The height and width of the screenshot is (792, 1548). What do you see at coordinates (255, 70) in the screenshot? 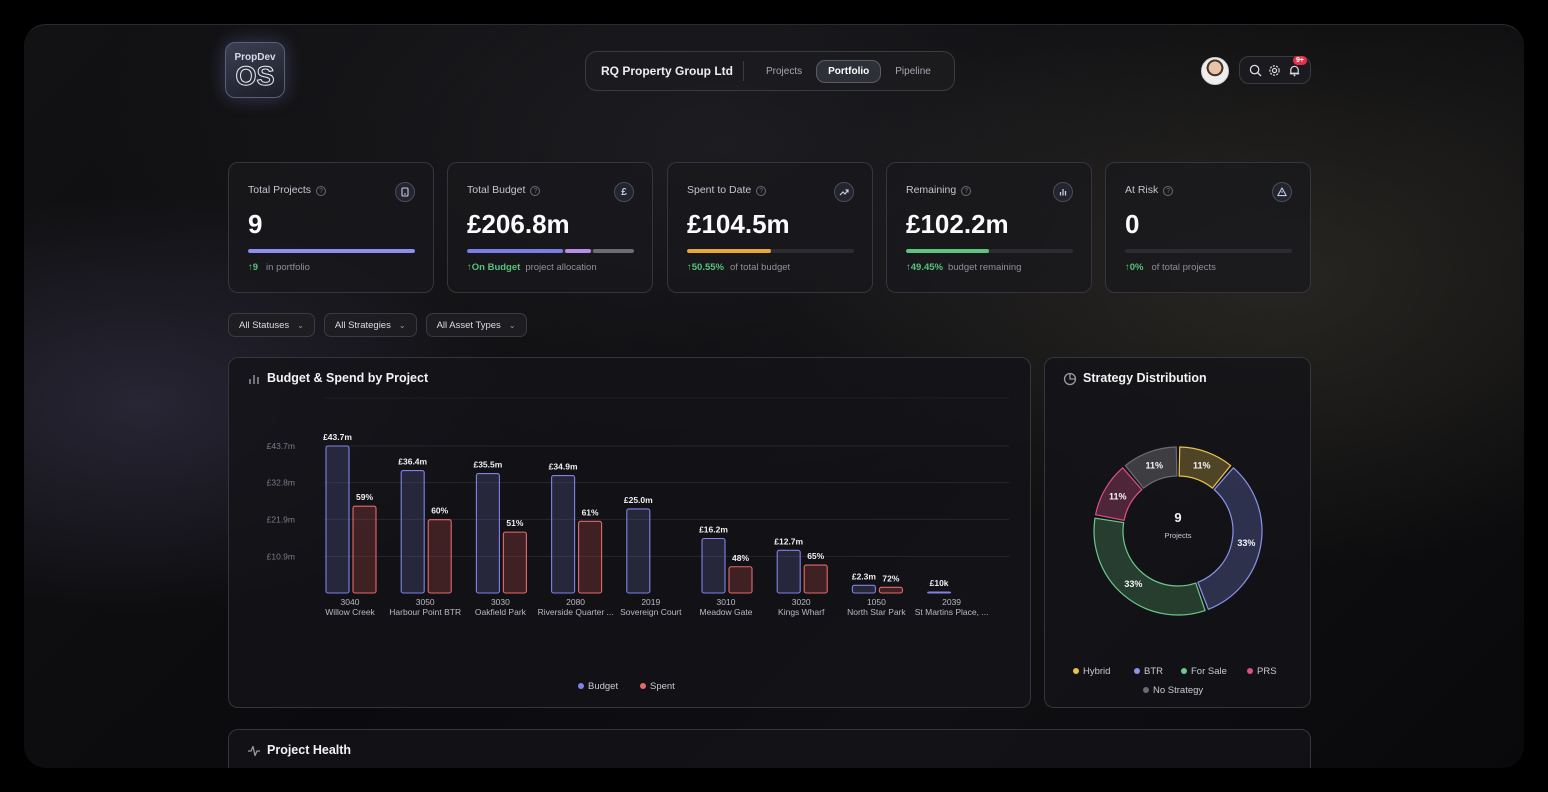
I see `app-logo: PropDev OS` at bounding box center [255, 70].